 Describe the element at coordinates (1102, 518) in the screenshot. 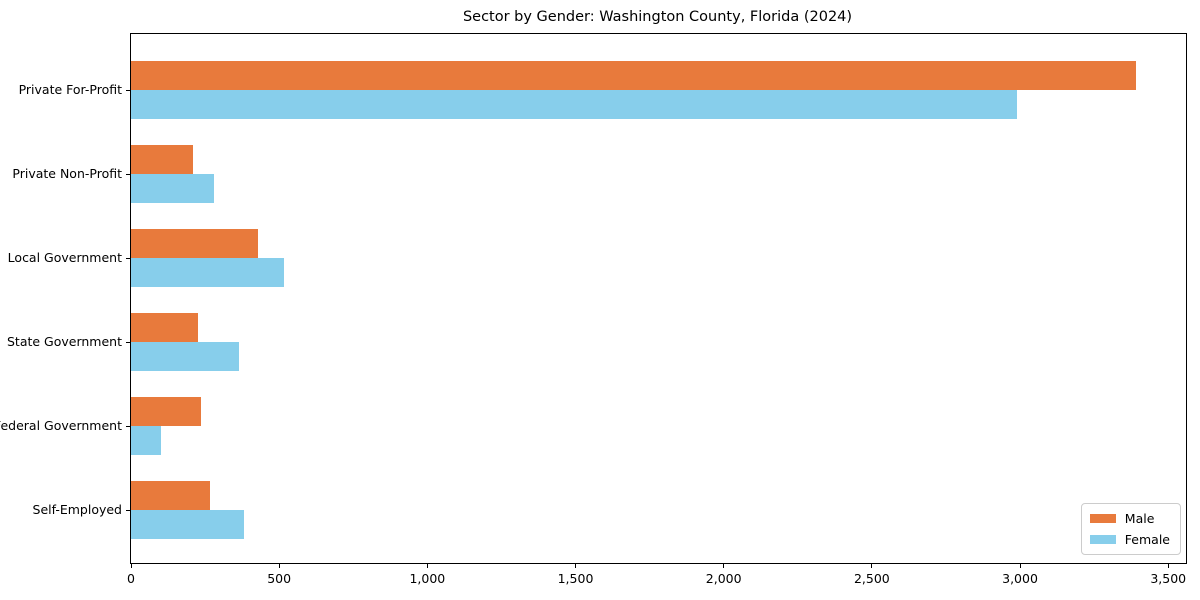

I see `male-series-swatch` at that location.